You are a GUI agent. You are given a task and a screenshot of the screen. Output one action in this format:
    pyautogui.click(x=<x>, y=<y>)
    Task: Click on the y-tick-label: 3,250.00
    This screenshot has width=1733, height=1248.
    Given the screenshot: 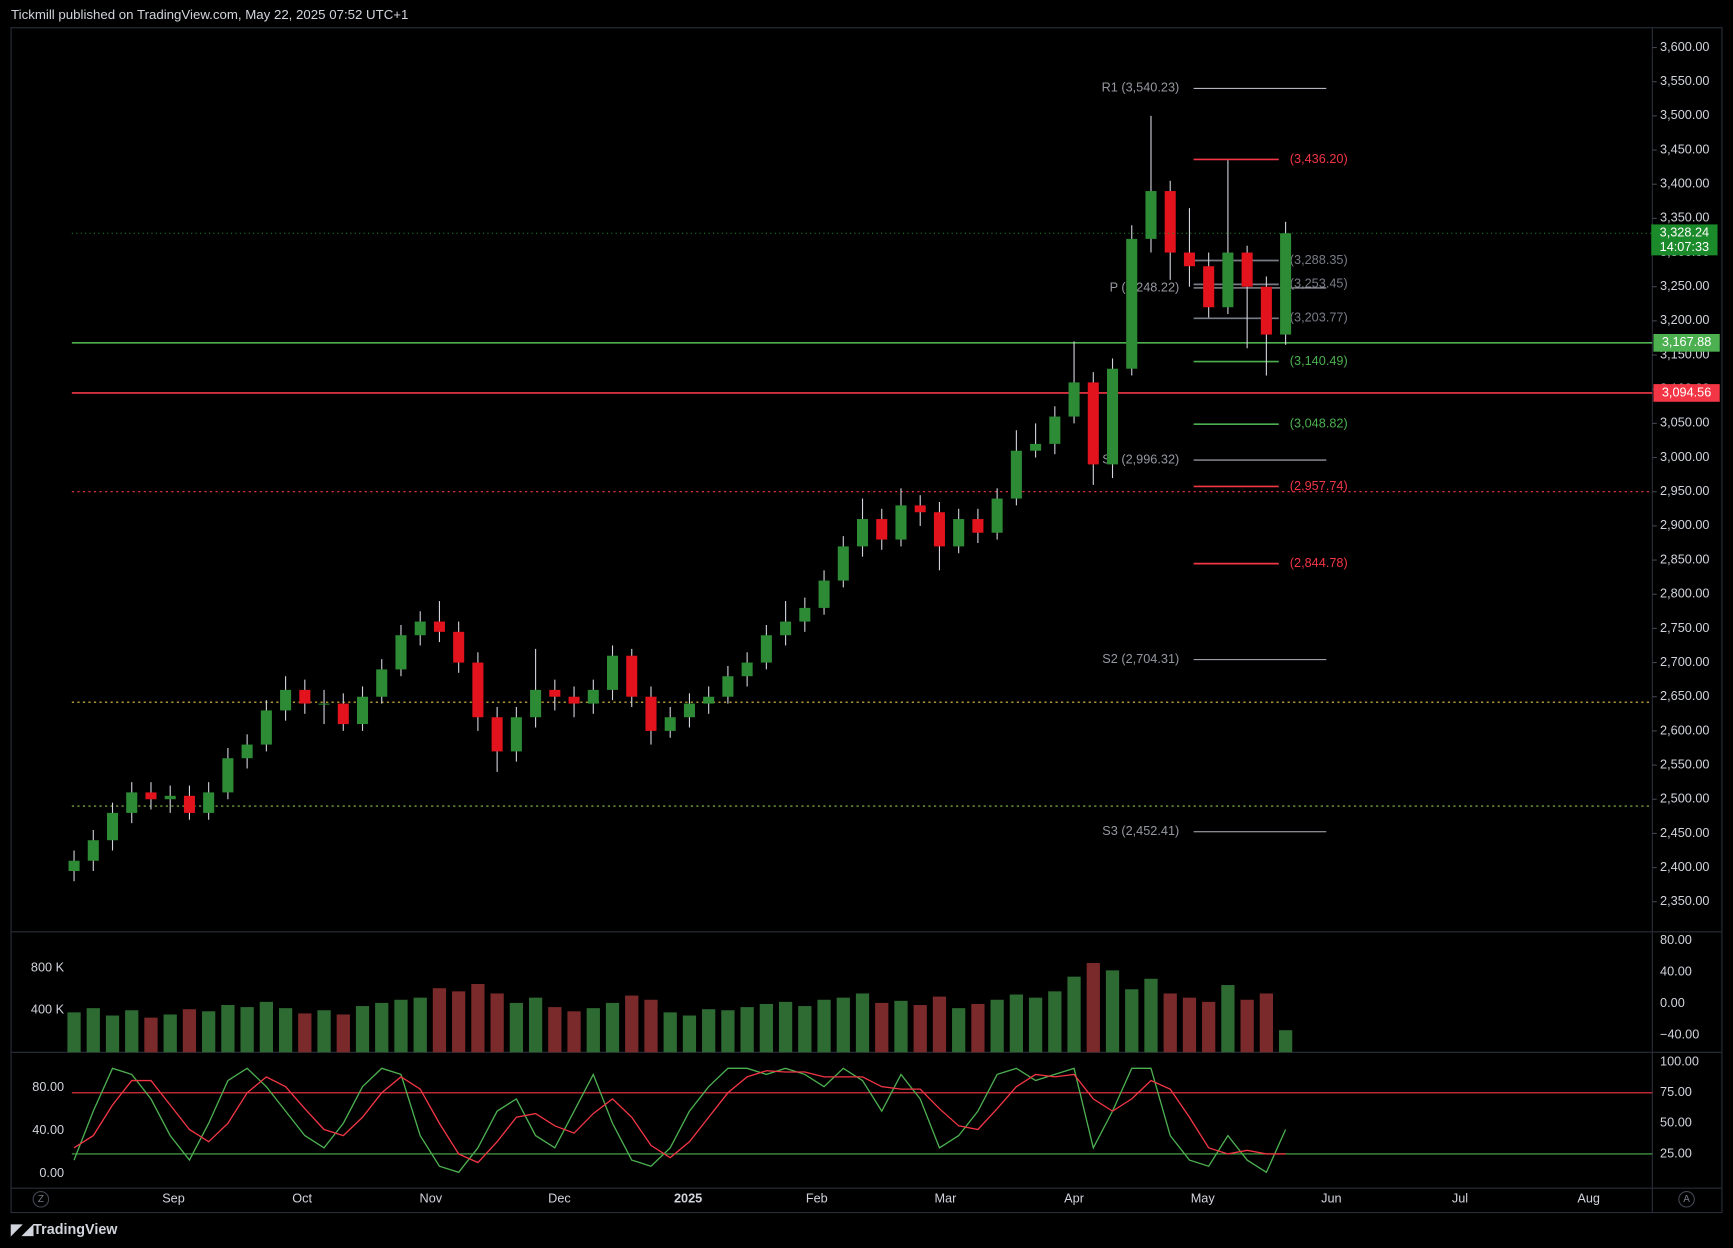 What is the action you would take?
    pyautogui.click(x=1684, y=285)
    